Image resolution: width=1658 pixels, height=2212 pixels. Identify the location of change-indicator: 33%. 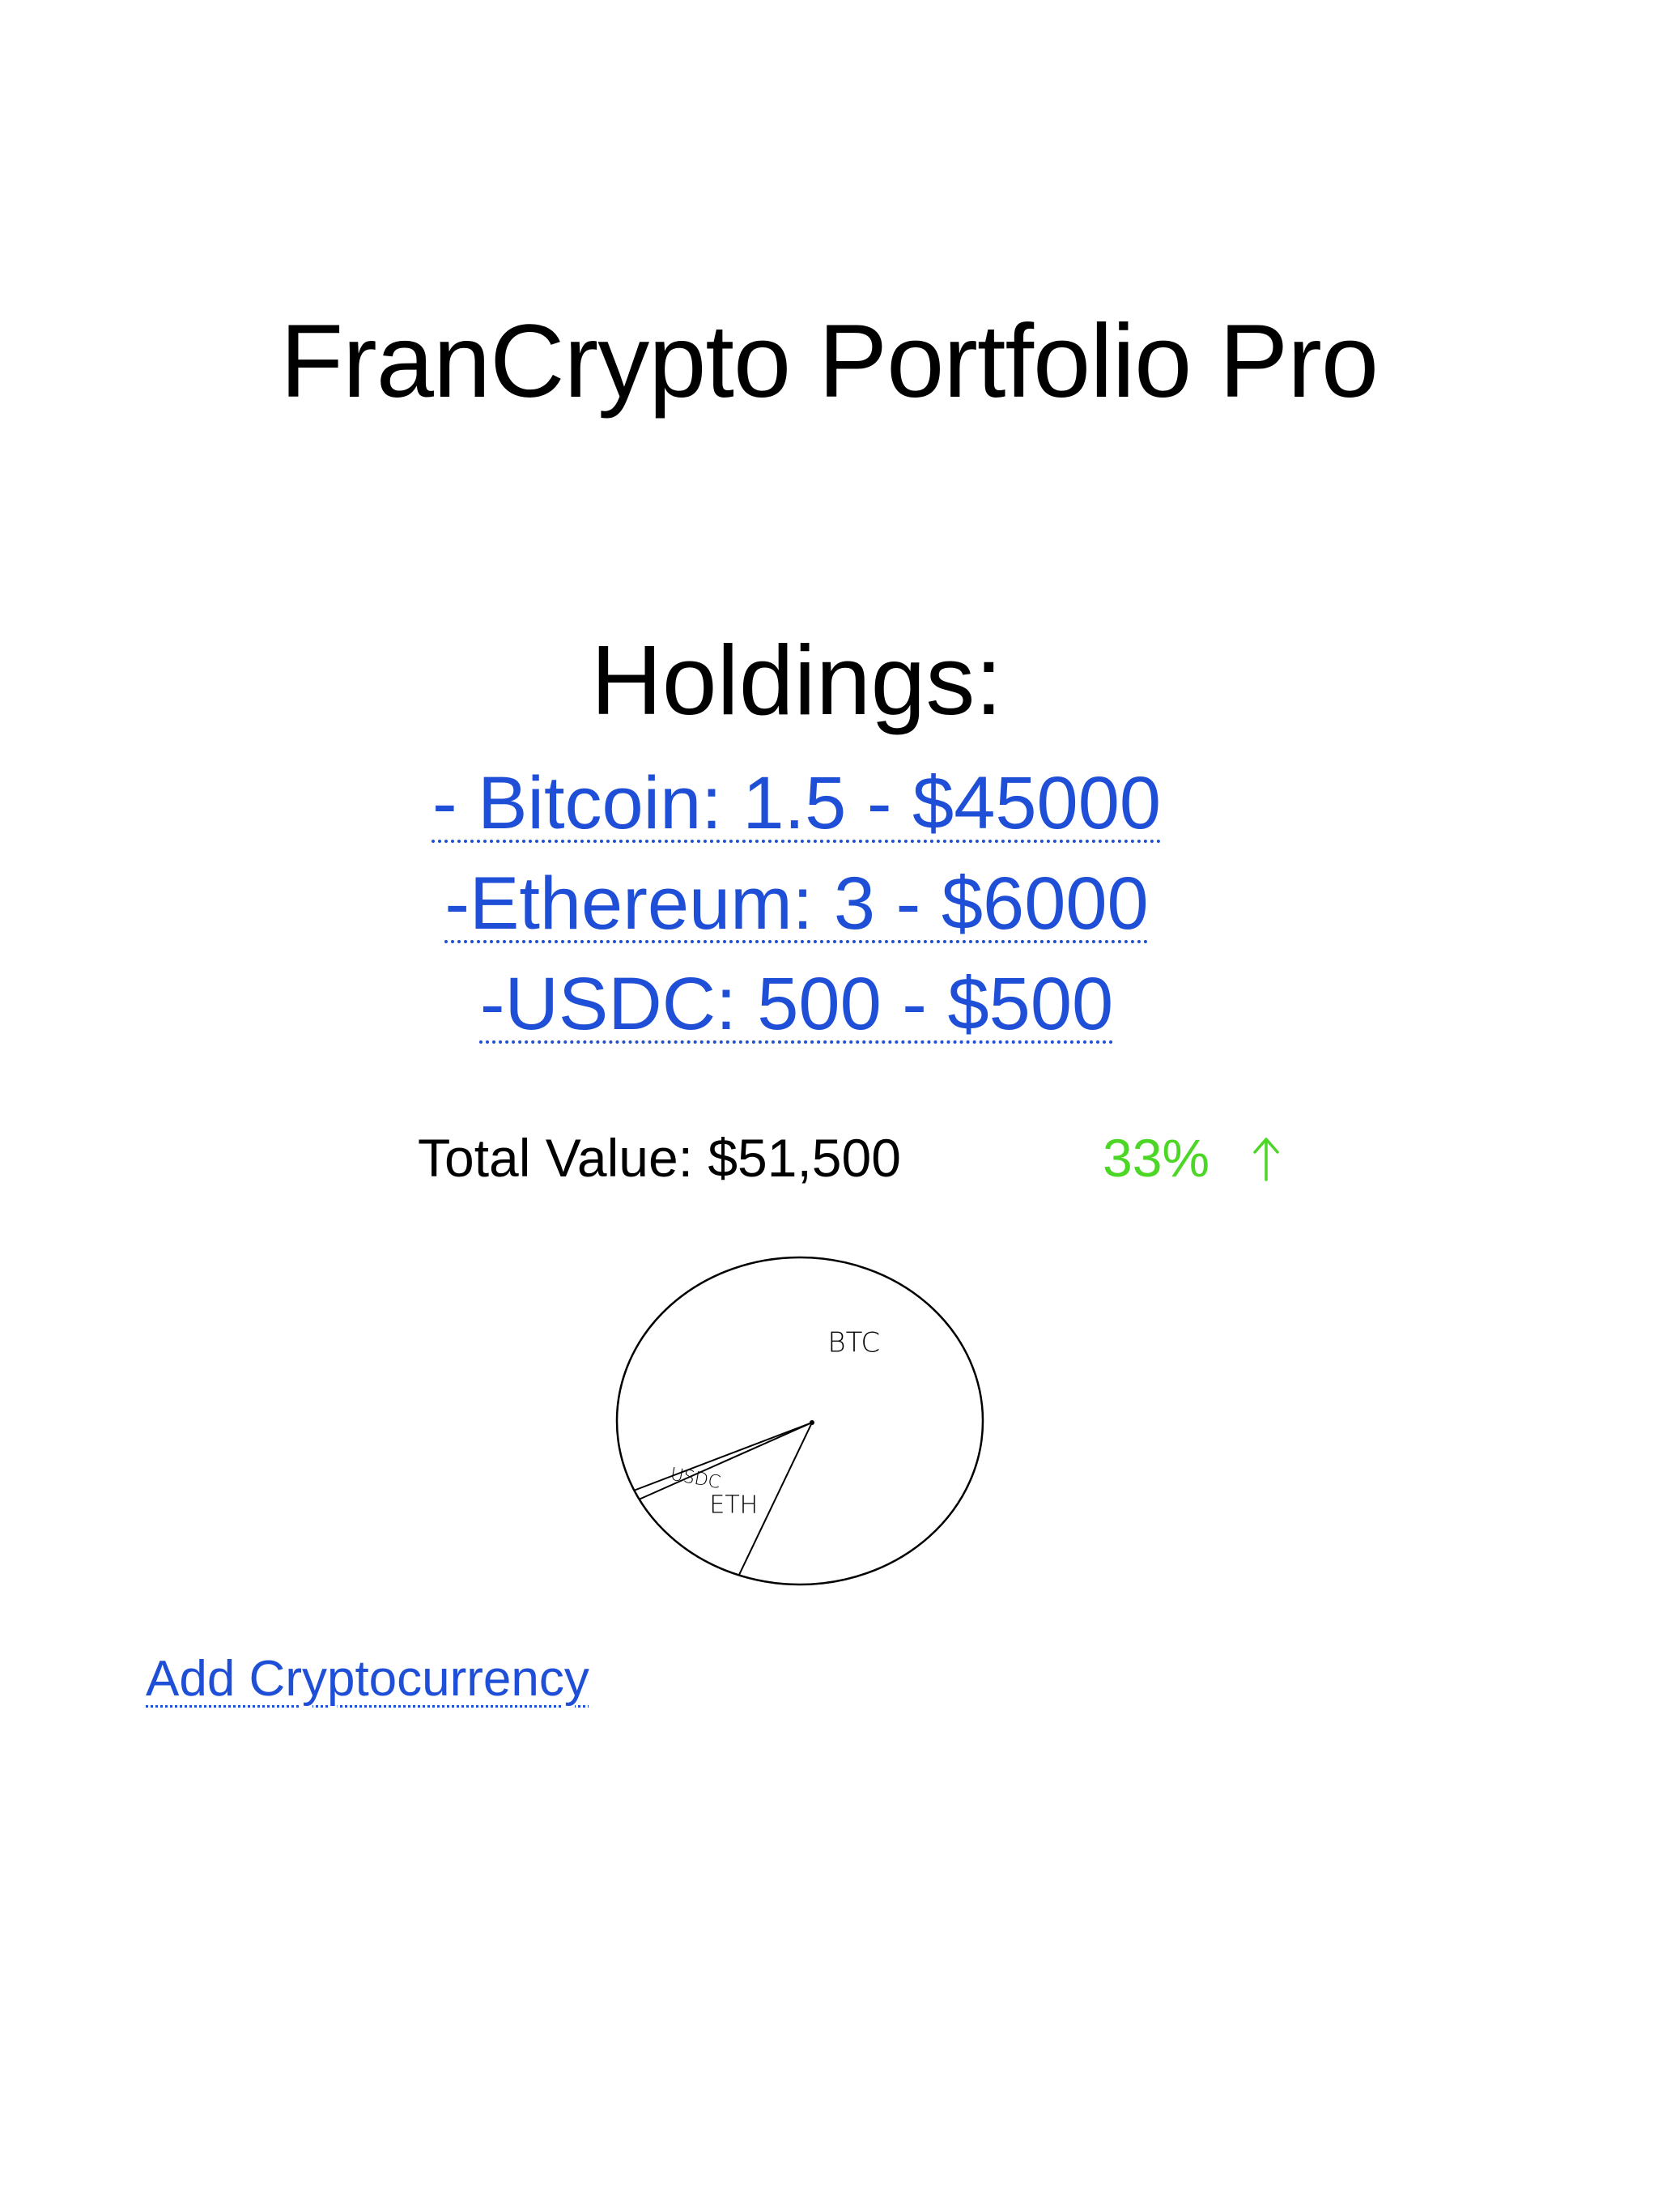
(1192, 1160).